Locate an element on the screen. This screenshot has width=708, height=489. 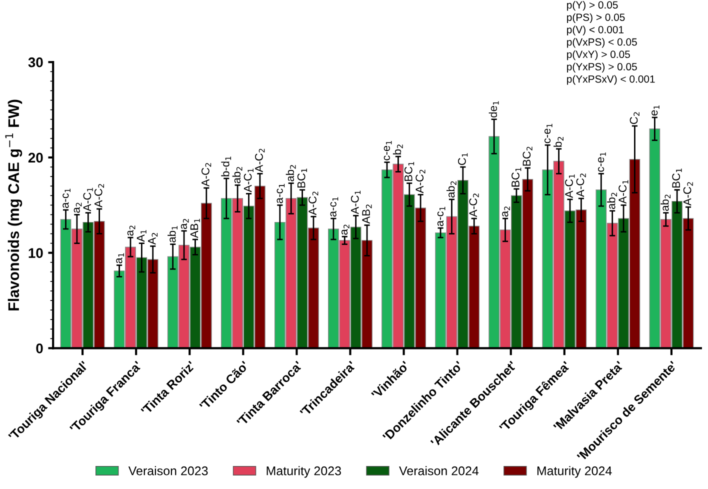
annotation: C$_{1}$ is located at coordinates (463, 159).